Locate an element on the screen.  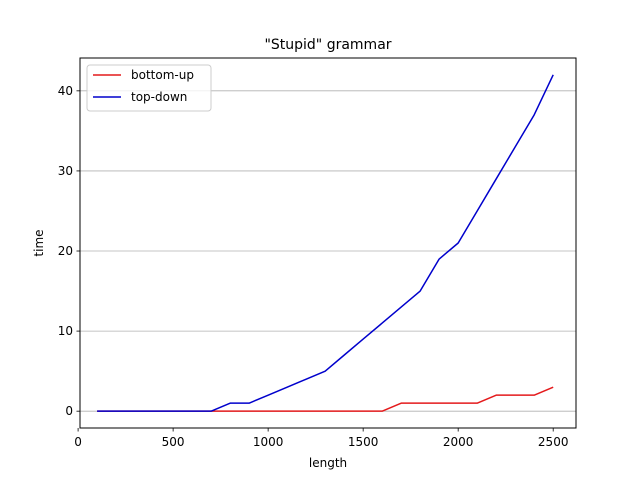
y-tick-label: 0 is located at coordinates (69, 411).